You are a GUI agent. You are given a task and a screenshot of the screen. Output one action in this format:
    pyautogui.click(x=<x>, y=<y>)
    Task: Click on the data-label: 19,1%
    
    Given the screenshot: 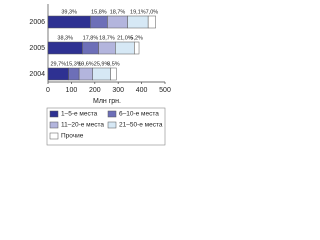 What is the action you would take?
    pyautogui.click(x=138, y=12)
    